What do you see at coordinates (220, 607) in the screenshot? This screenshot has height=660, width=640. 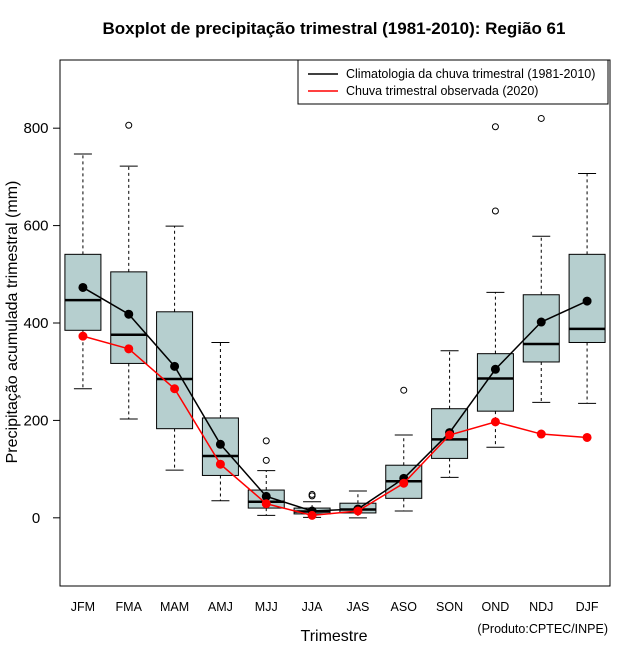 I see `x-tick-label-amj: AMJ` at bounding box center [220, 607].